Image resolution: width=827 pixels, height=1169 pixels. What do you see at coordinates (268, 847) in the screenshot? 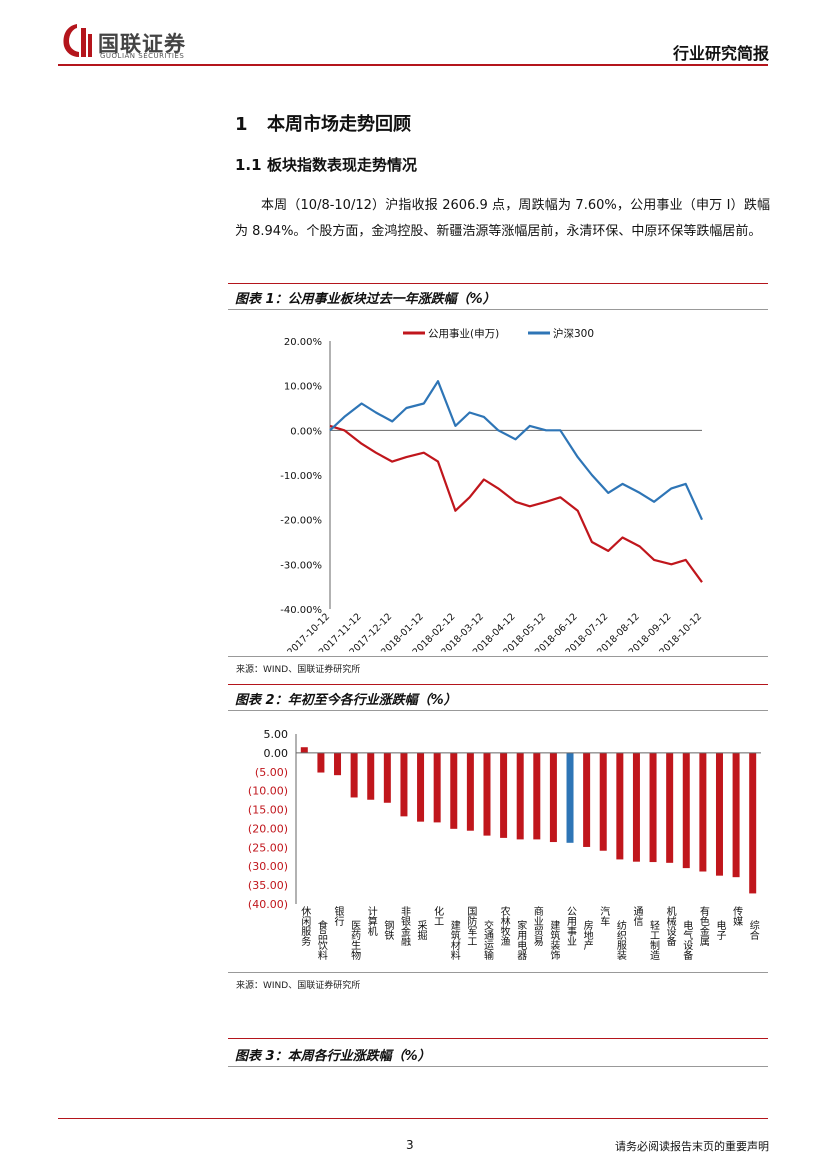
I see `y-tick-label: (25.00)` at bounding box center [268, 847].